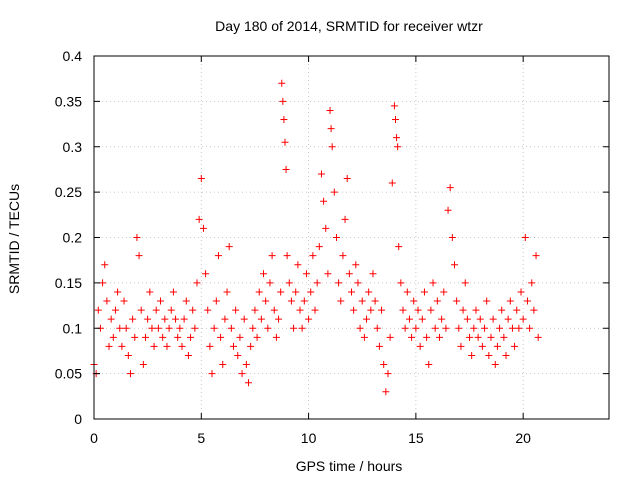 The image size is (640, 480). I want to click on x-axis-title: GPS time / hours, so click(349, 466).